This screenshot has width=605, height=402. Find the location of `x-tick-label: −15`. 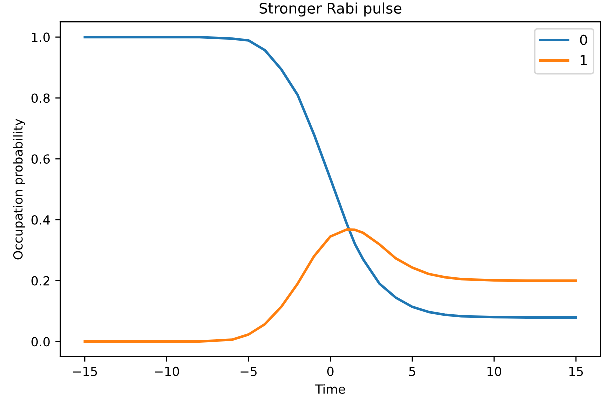

x-tick-label: −15 is located at coordinates (85, 371).